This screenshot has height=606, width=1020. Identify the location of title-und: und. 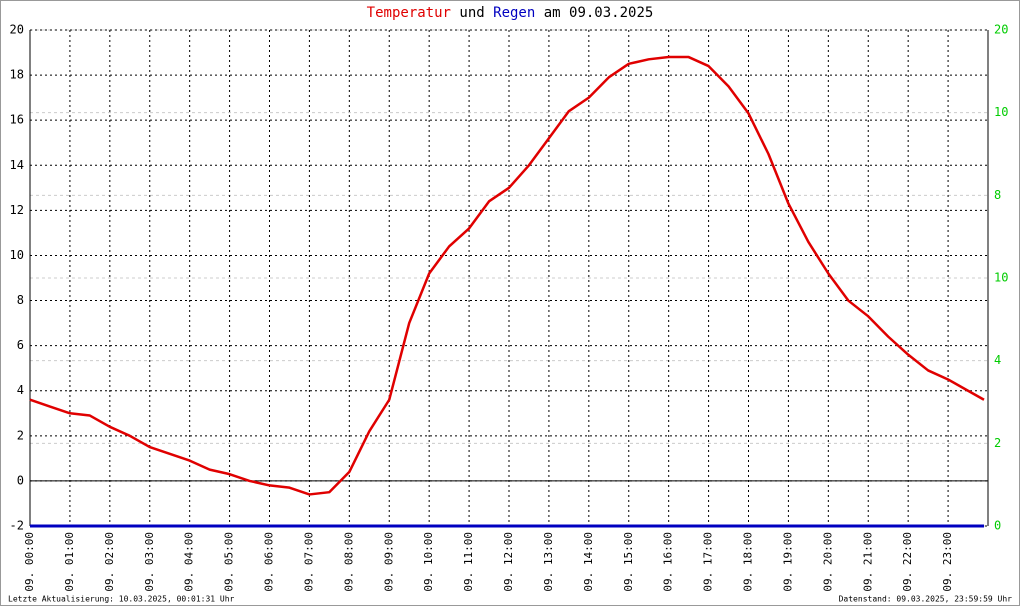
(471, 13).